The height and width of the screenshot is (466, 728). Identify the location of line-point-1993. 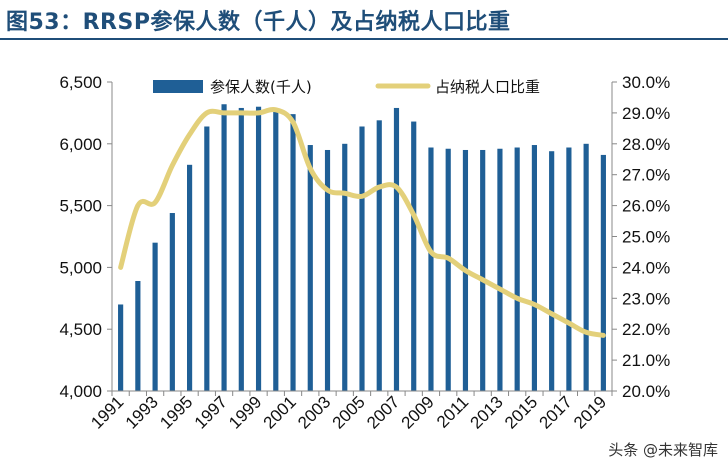
(155, 203).